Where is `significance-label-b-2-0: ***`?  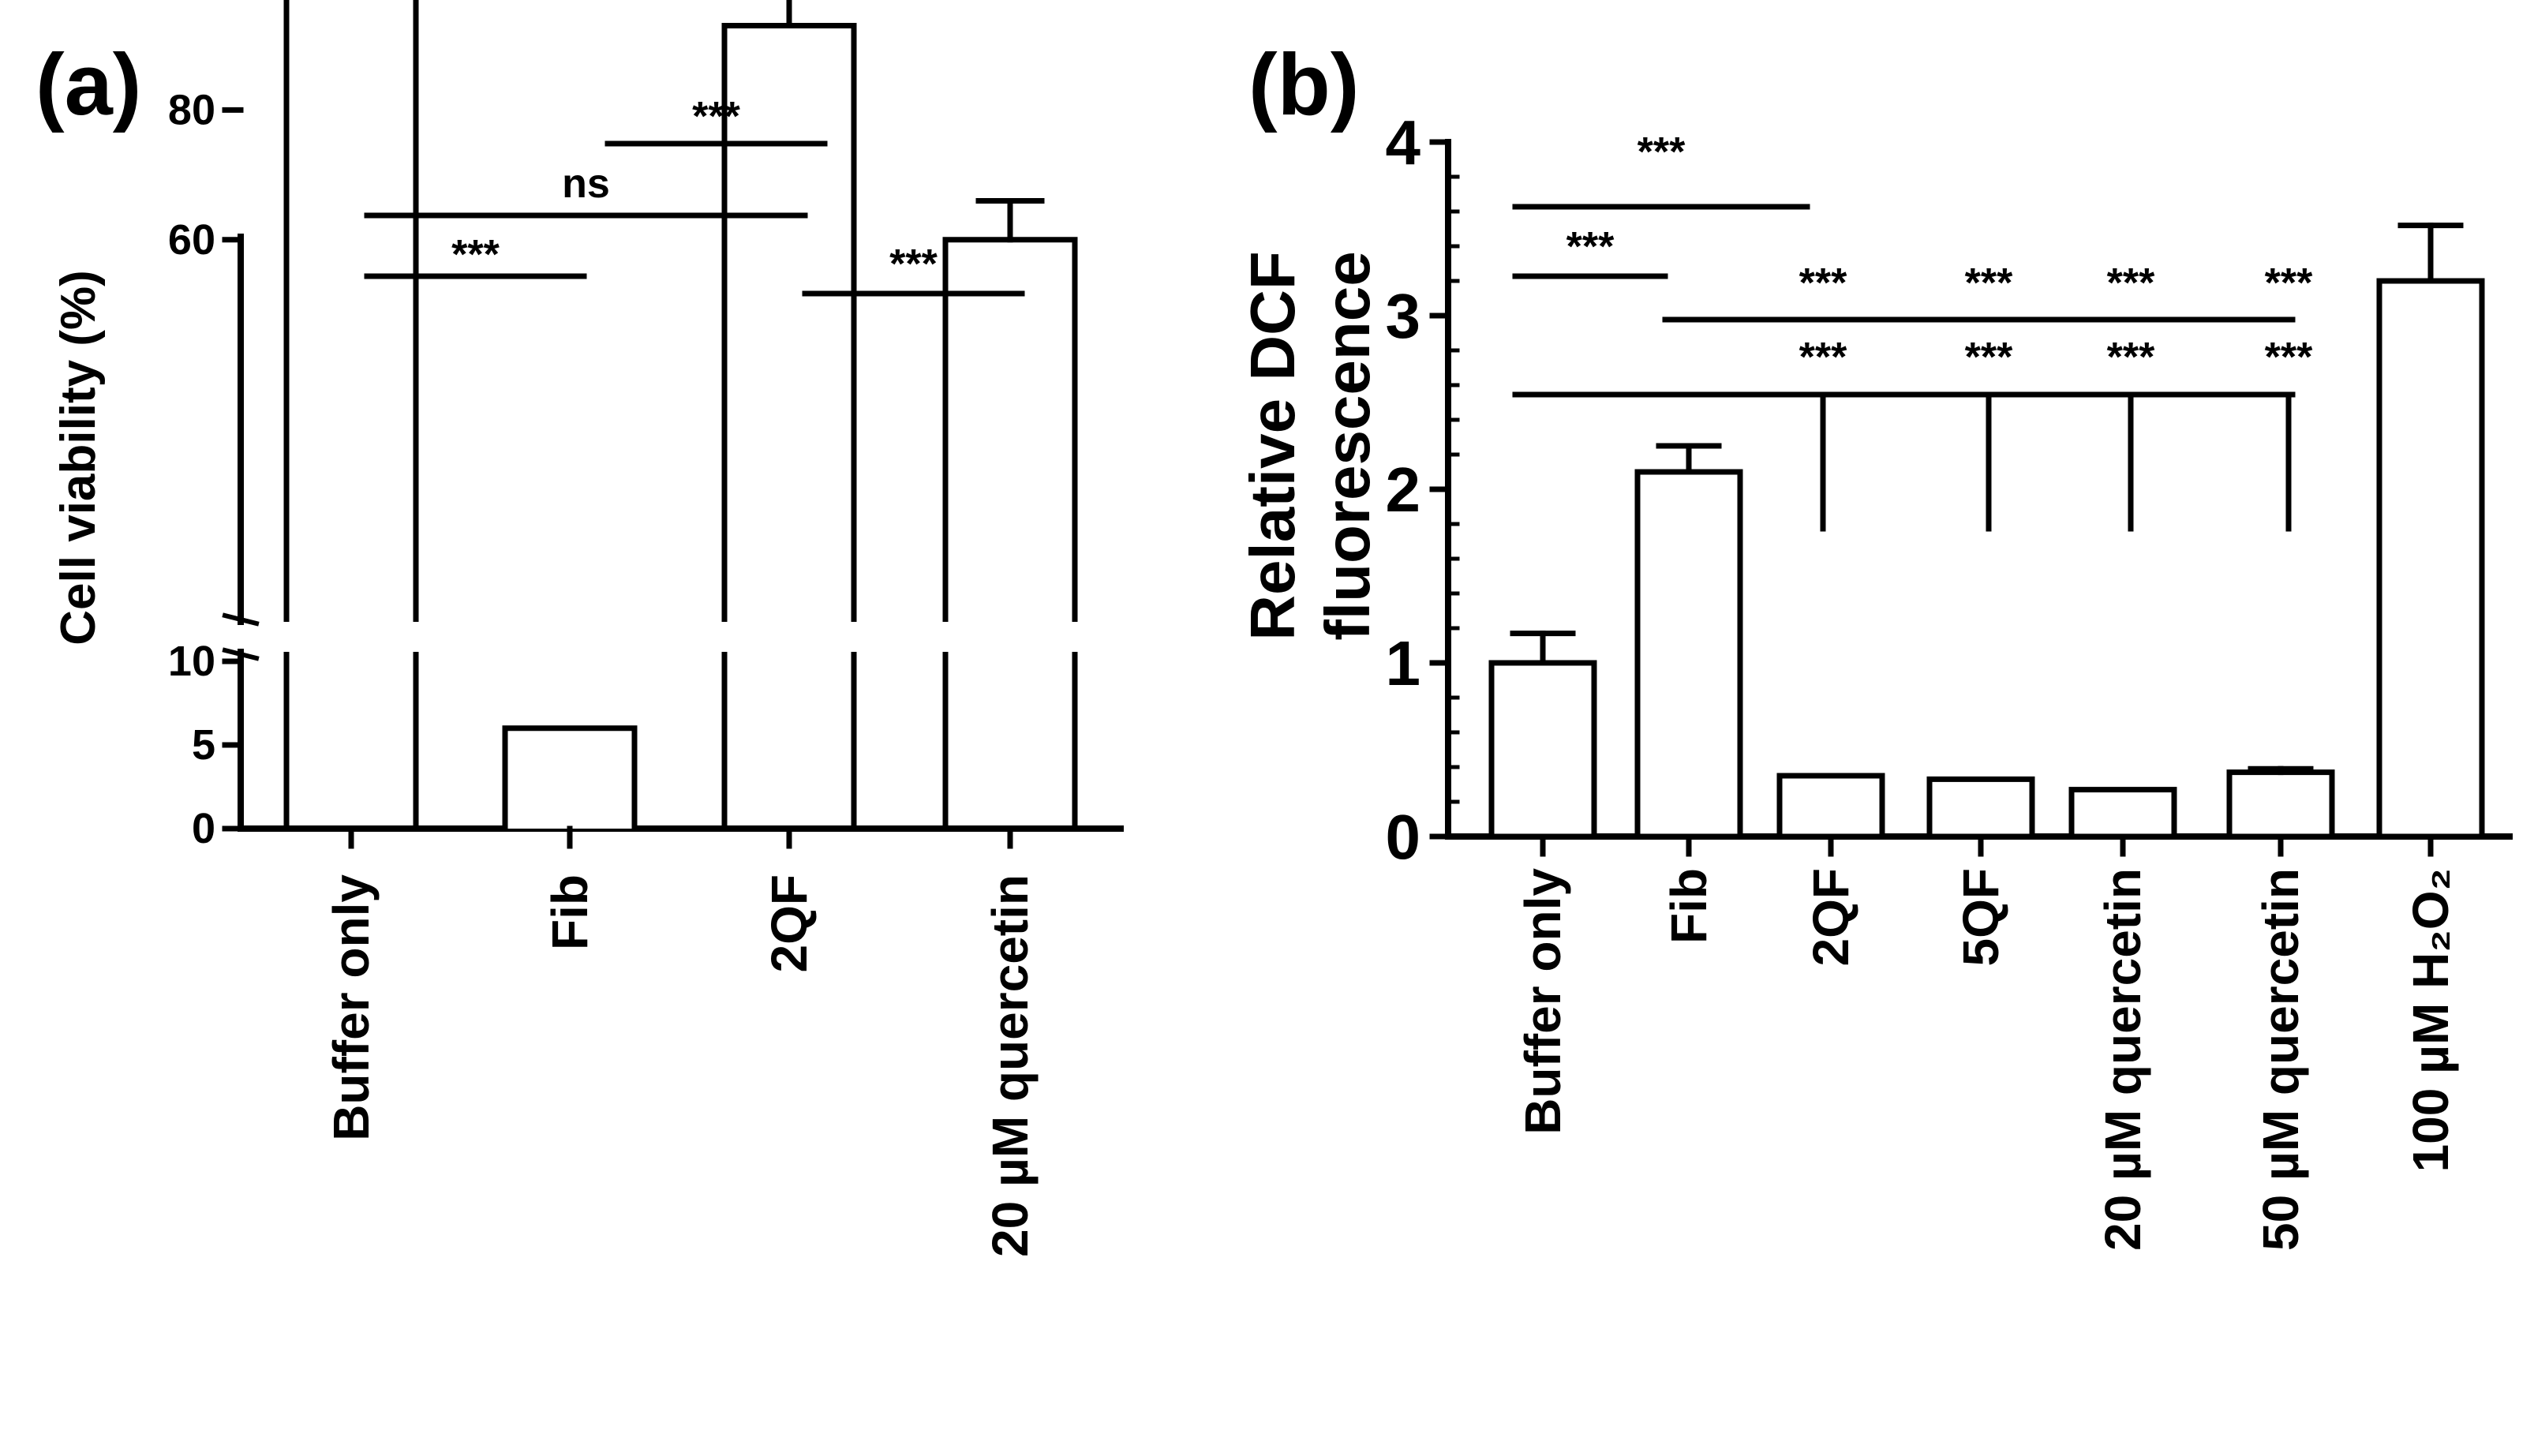 significance-label-b-2-0: *** is located at coordinates (1823, 283).